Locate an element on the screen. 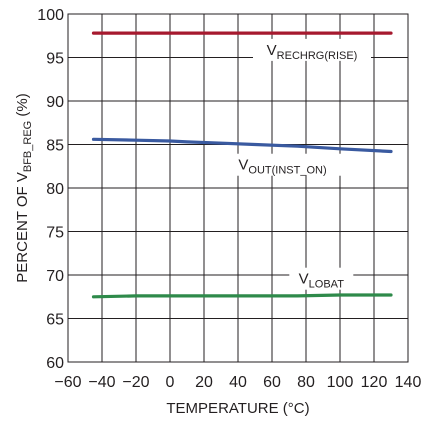 Image resolution: width=440 pixels, height=423 pixels. y-axis-title-unit: (%) is located at coordinates (22, 107).